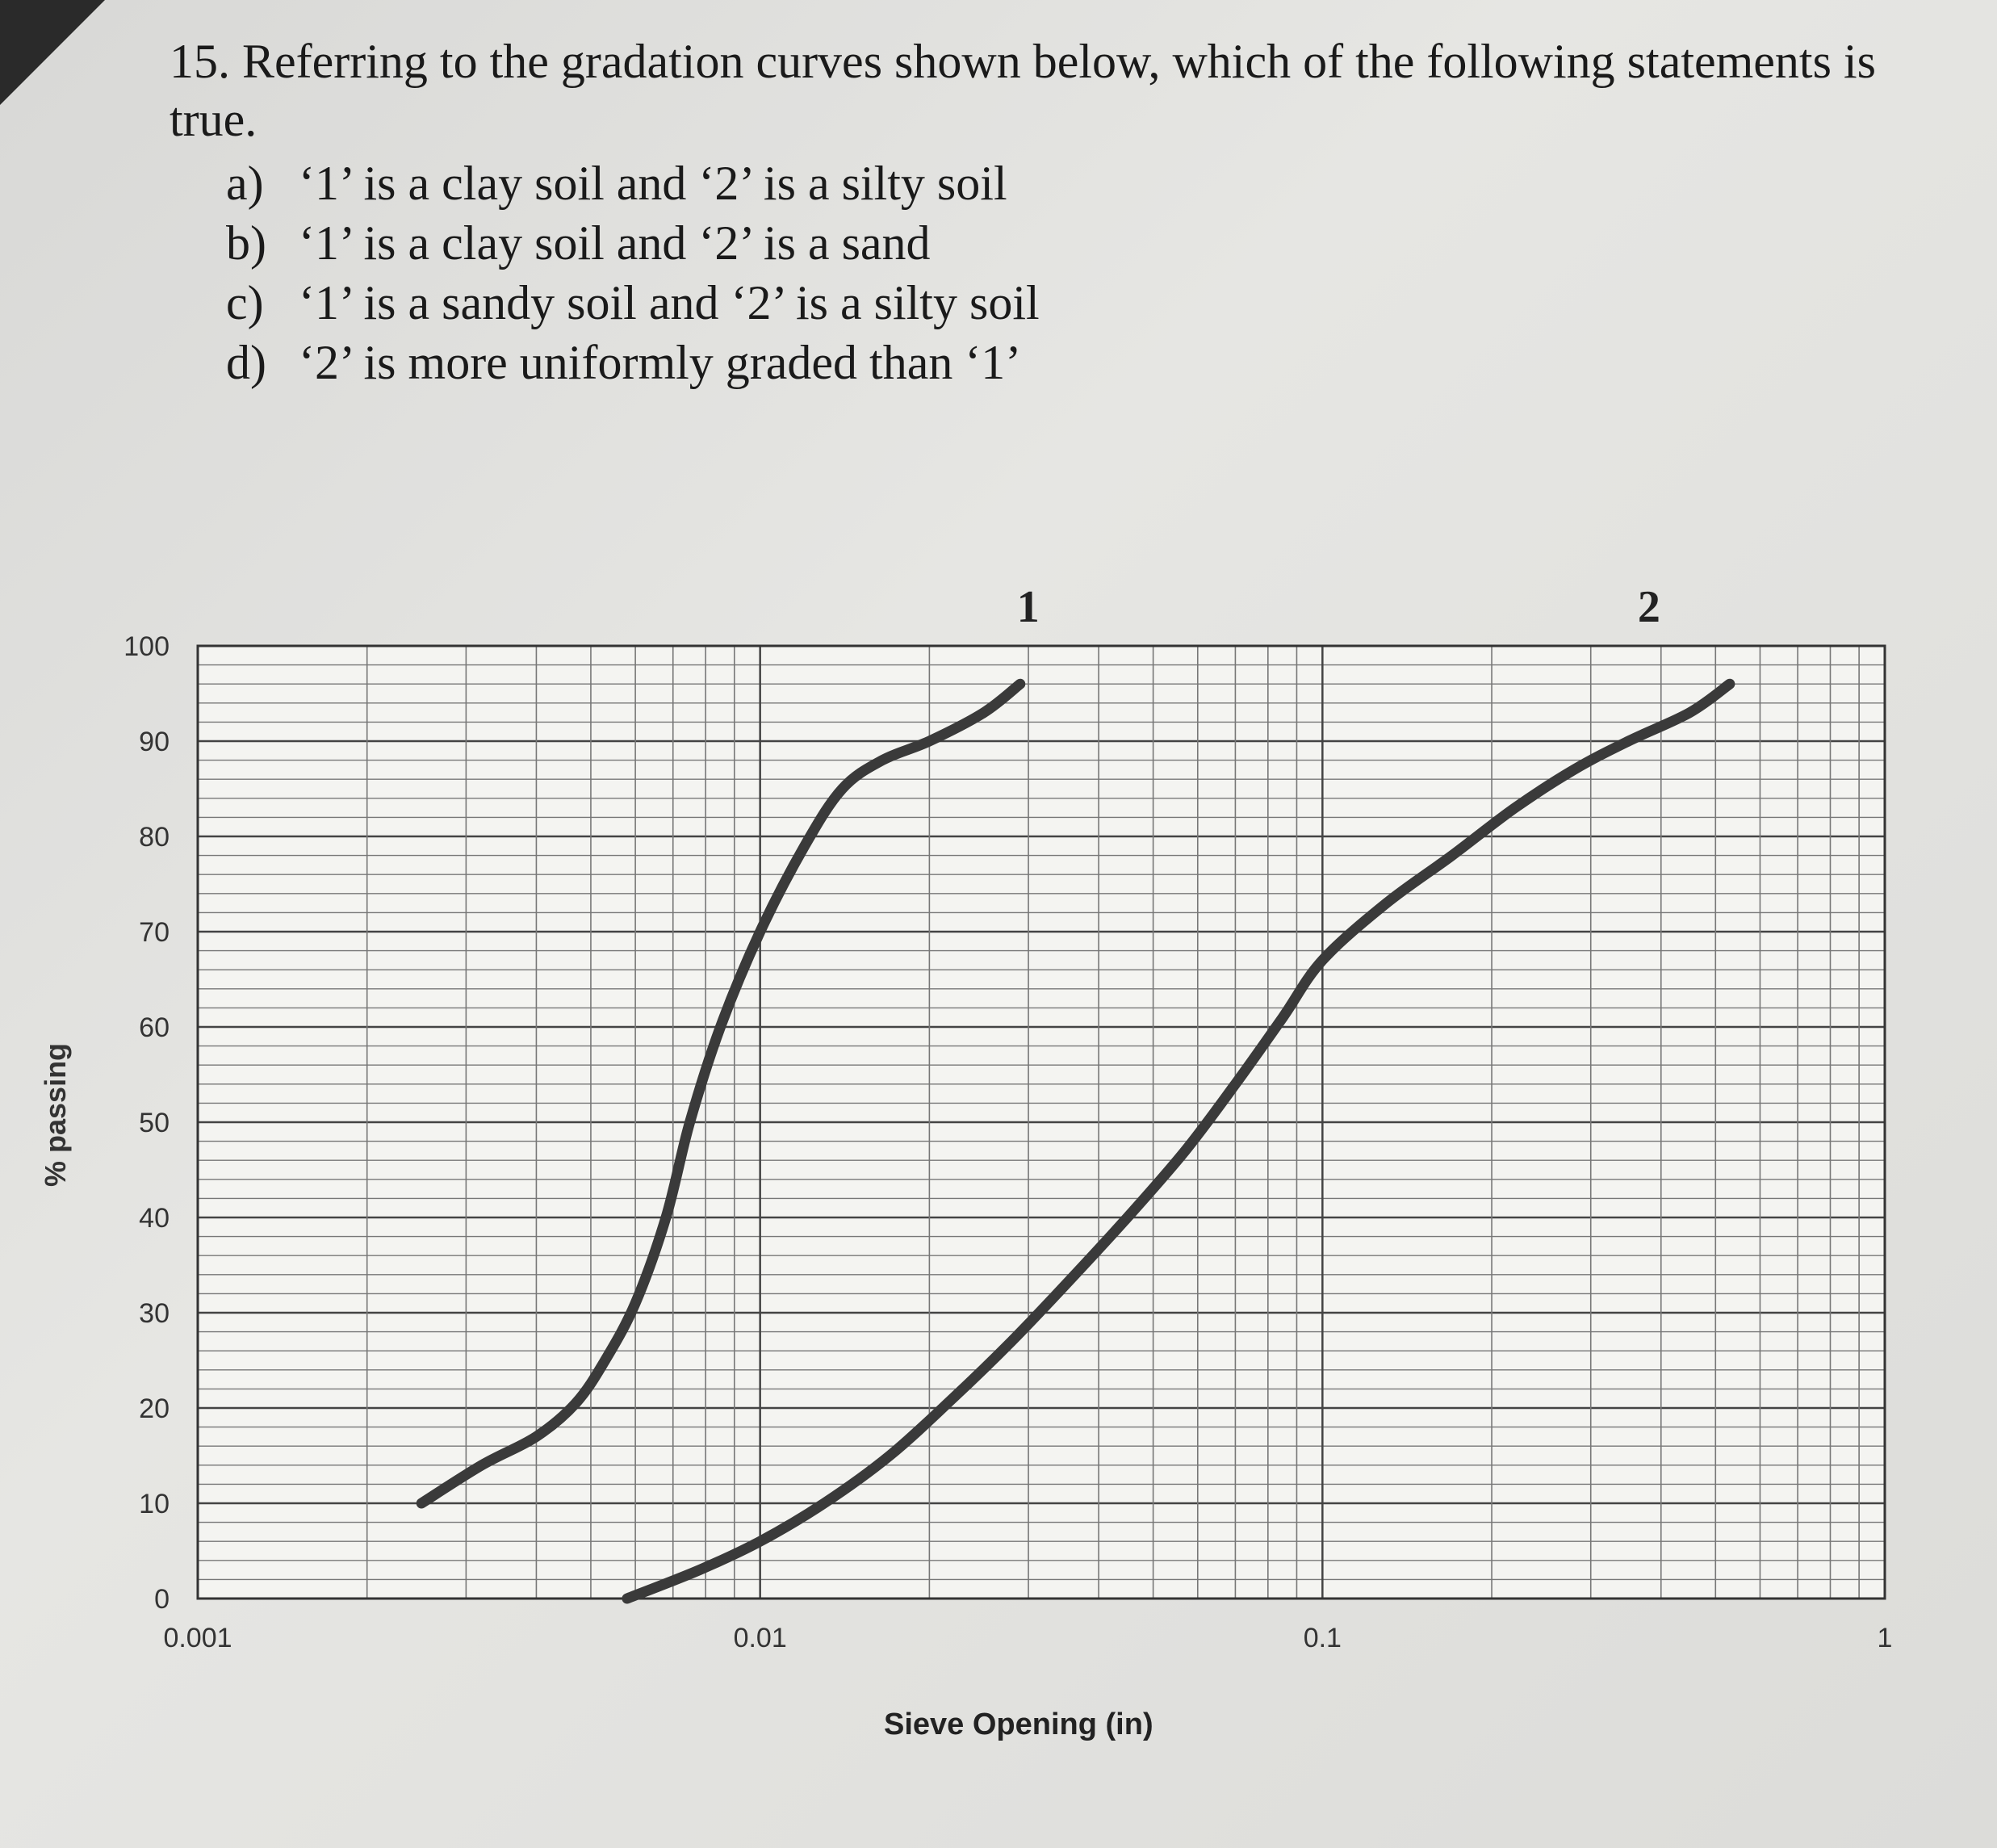  What do you see at coordinates (55, 1114) in the screenshot?
I see `y-axis-label: % passing` at bounding box center [55, 1114].